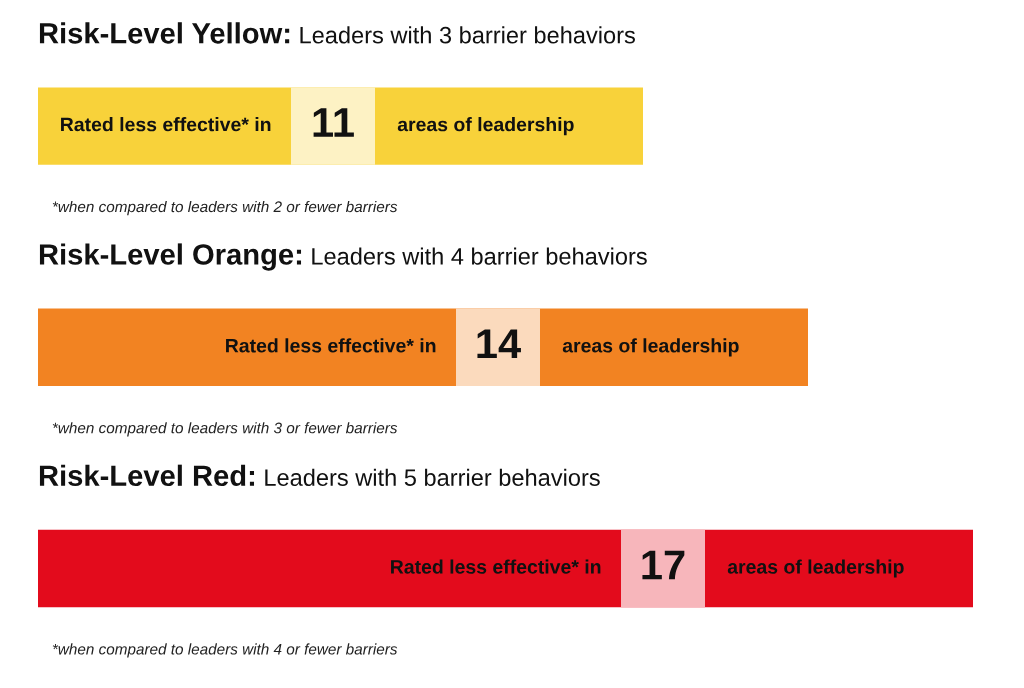 The image size is (1024, 688). I want to click on y-tick-label: Risk-Level Orange: Leaders with 4 barrier behaviors, so click(343, 257).